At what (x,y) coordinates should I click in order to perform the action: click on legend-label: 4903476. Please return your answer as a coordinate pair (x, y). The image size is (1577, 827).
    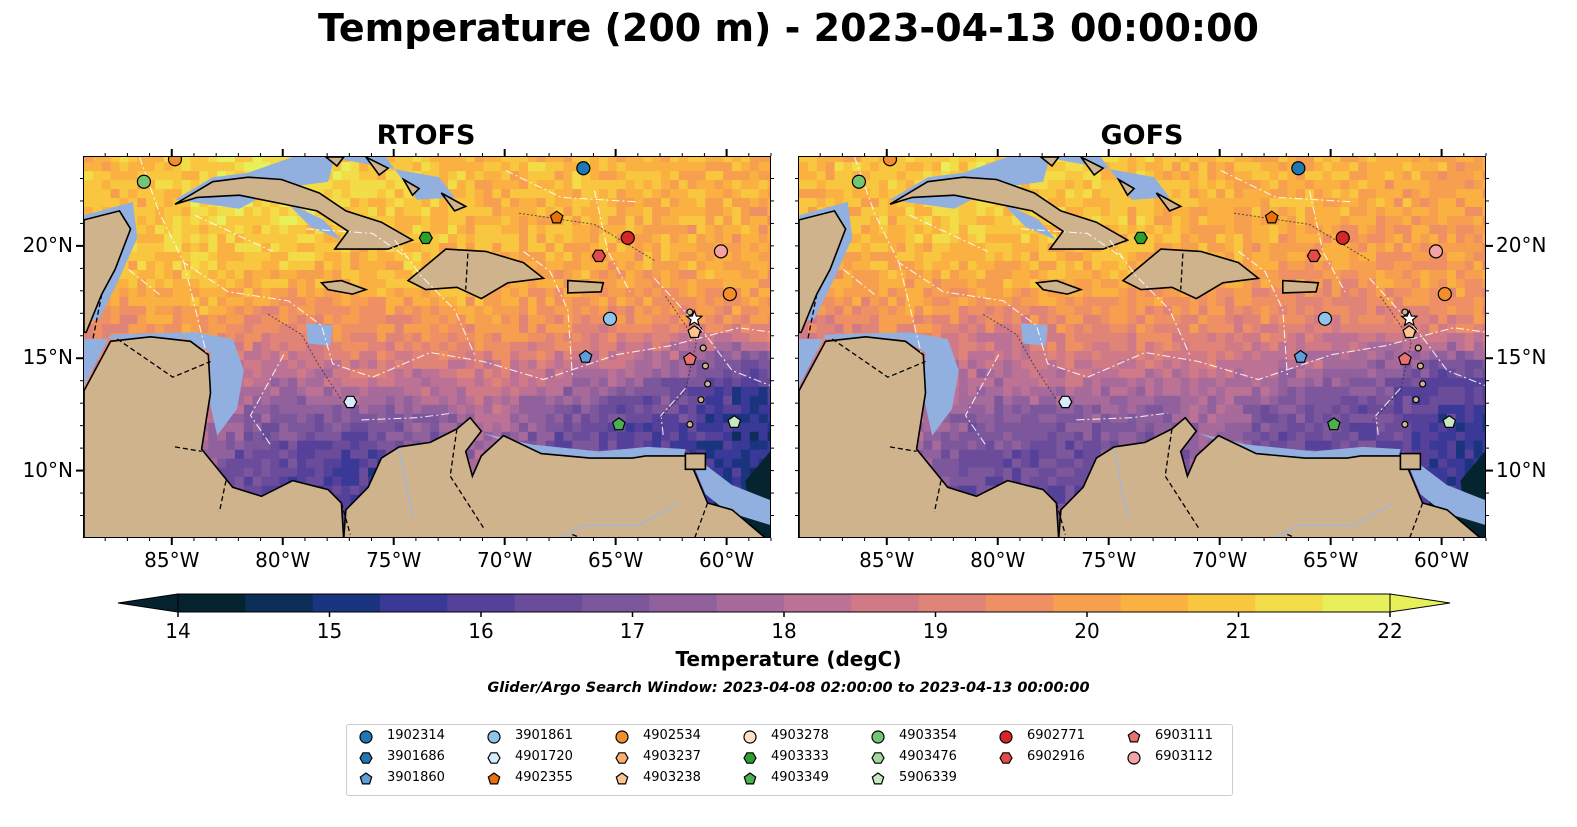
    Looking at the image, I should click on (928, 756).